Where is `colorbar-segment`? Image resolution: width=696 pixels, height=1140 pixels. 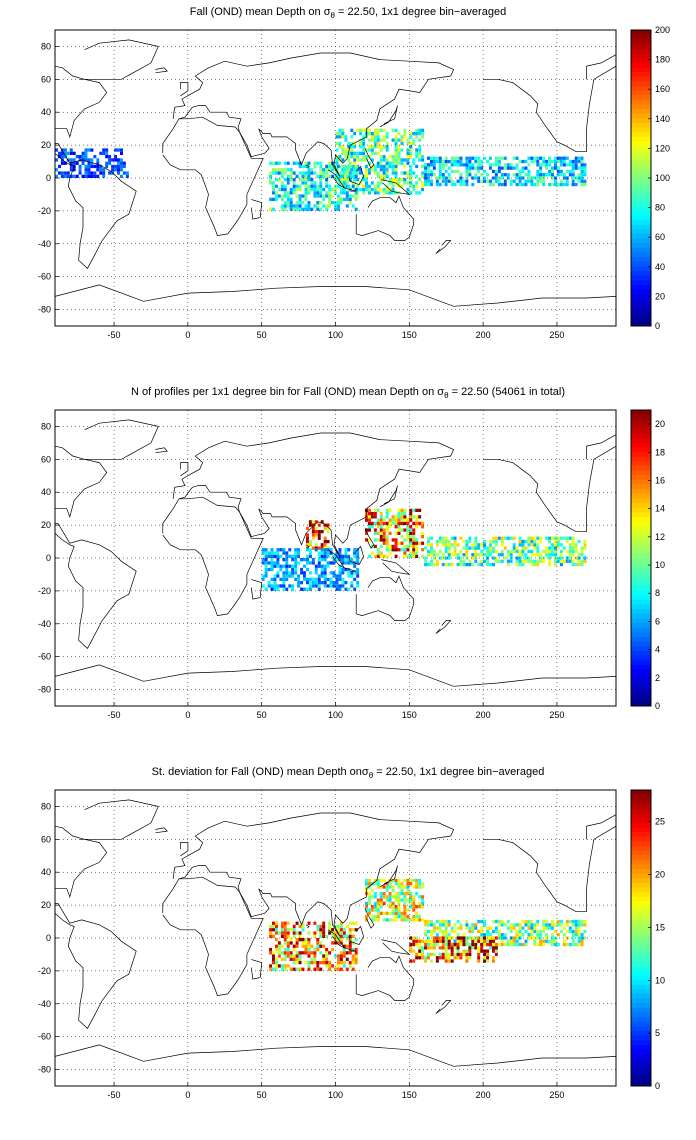 colorbar-segment is located at coordinates (641, 194).